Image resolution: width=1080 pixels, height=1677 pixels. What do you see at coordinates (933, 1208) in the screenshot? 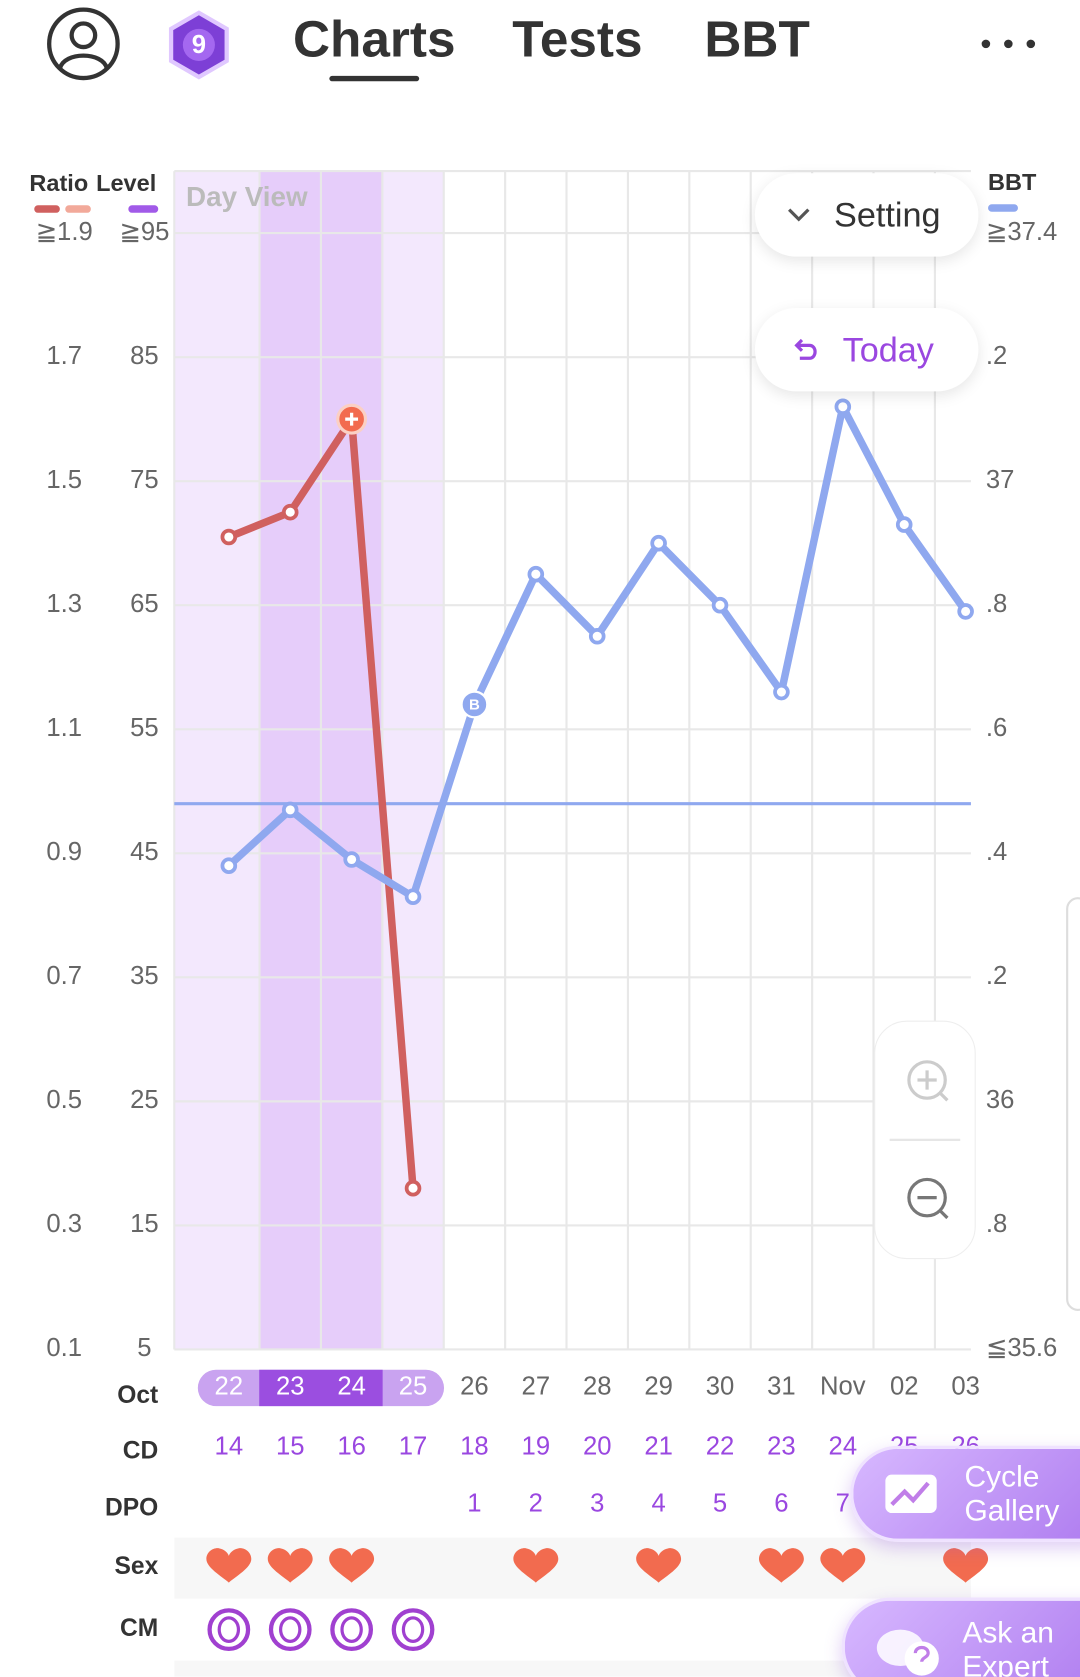
I see `zoom-out-icon` at bounding box center [933, 1208].